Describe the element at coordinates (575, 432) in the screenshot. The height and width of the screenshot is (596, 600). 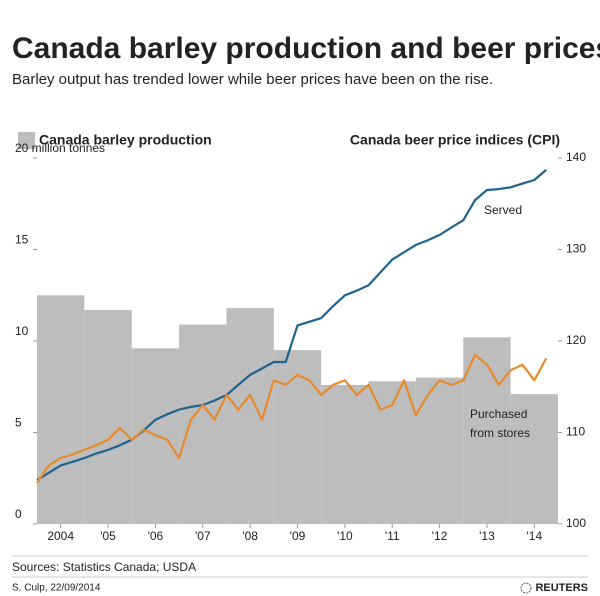
I see `y2-tick-label: 110` at that location.